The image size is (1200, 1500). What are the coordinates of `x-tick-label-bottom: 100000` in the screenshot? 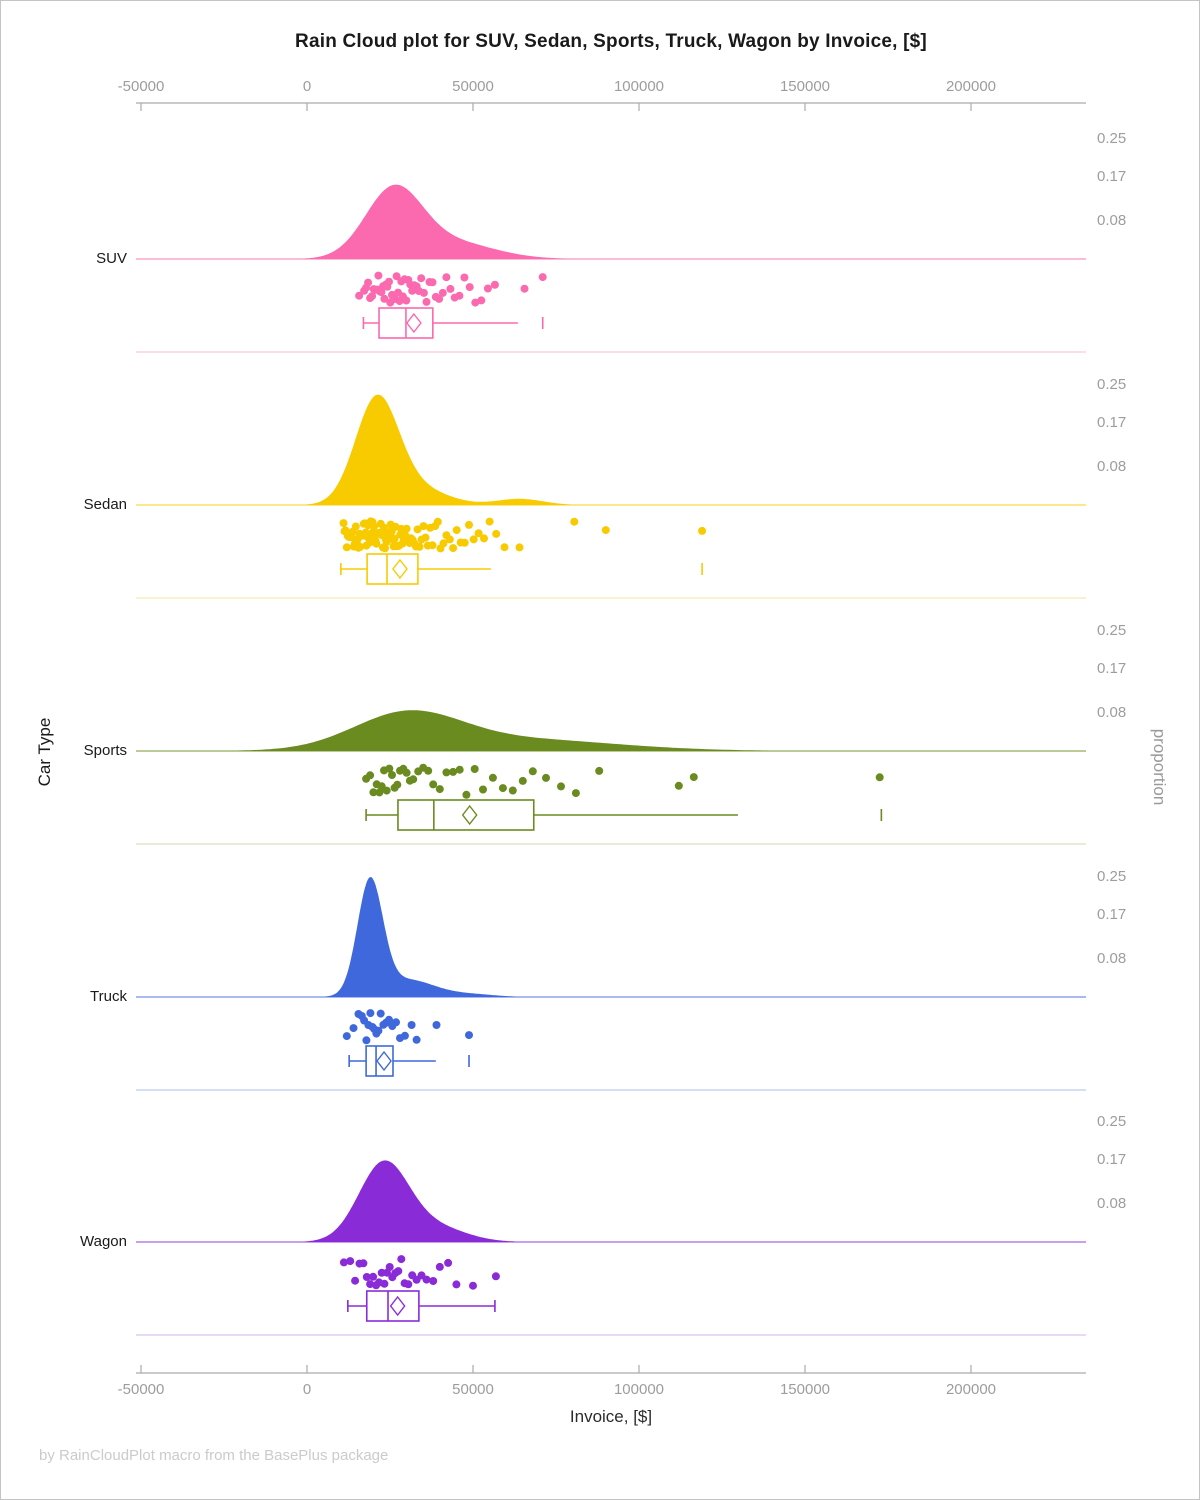 It's located at (639, 1389).